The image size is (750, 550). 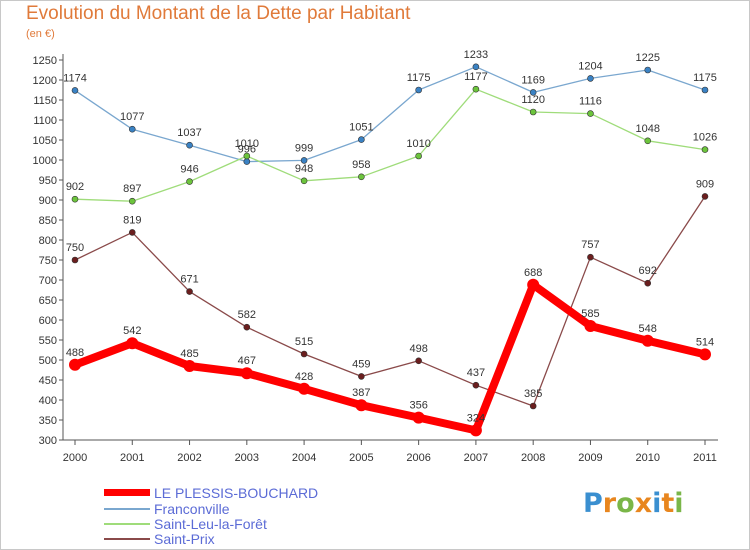 I want to click on x-tick-label: 2007, so click(x=476, y=458).